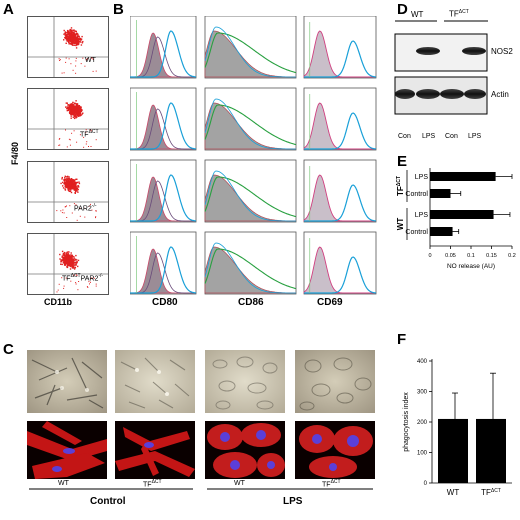 The image size is (520, 520). What do you see at coordinates (402, 9) in the screenshot?
I see `panel-d-label: D` at bounding box center [402, 9].